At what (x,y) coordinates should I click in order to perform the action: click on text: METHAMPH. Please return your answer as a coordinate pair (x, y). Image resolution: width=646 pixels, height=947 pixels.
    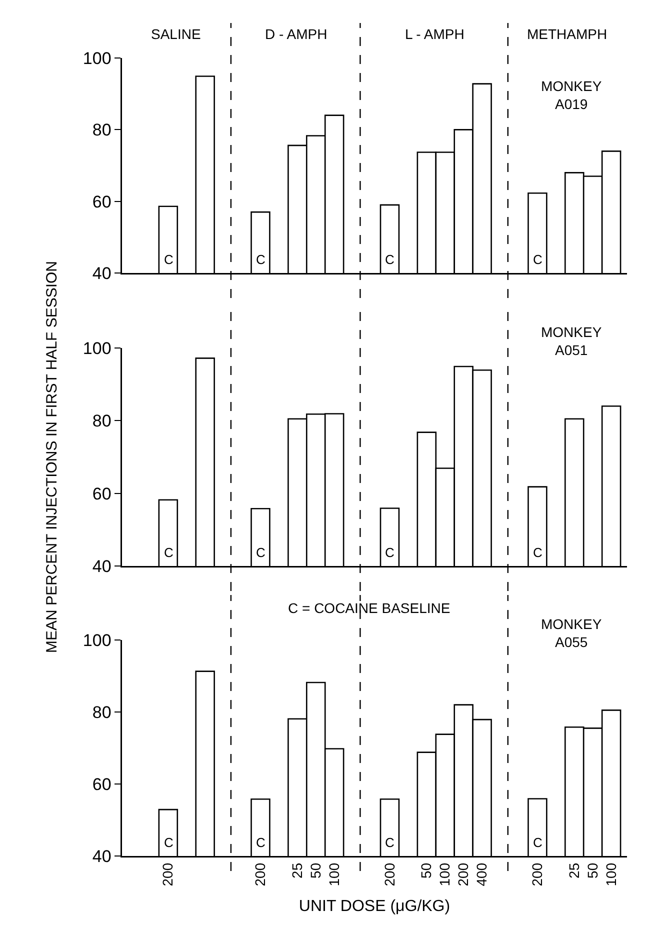
    Looking at the image, I should click on (567, 34).